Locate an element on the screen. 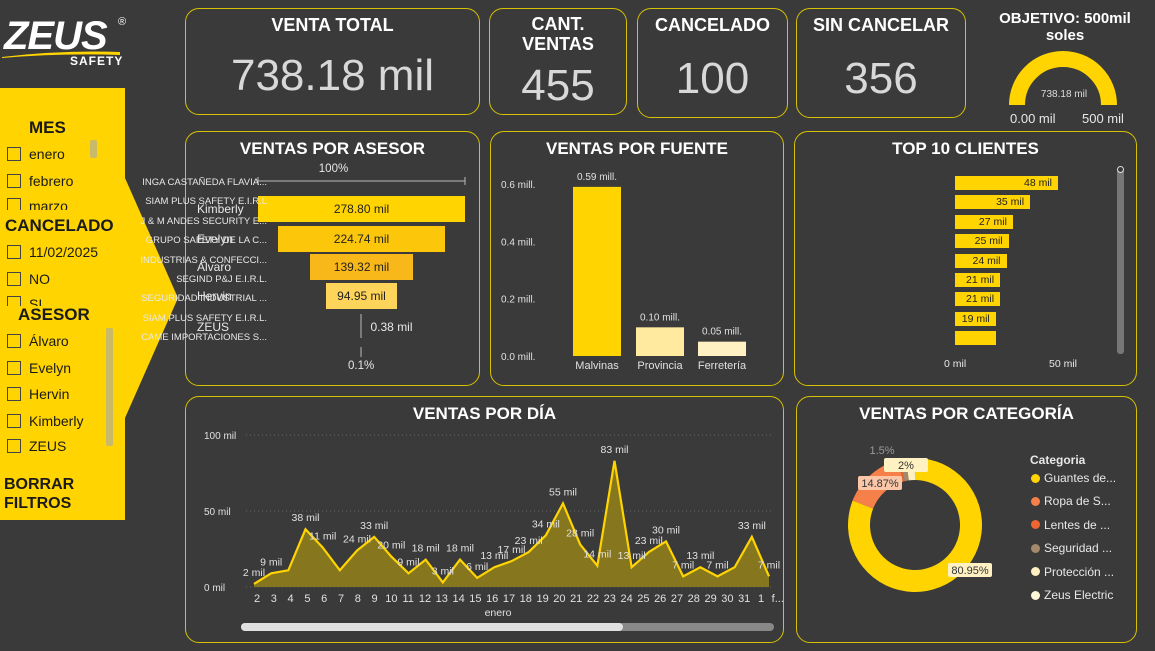 The height and width of the screenshot is (651, 1155). dia-x-tick: 4 is located at coordinates (291, 599).